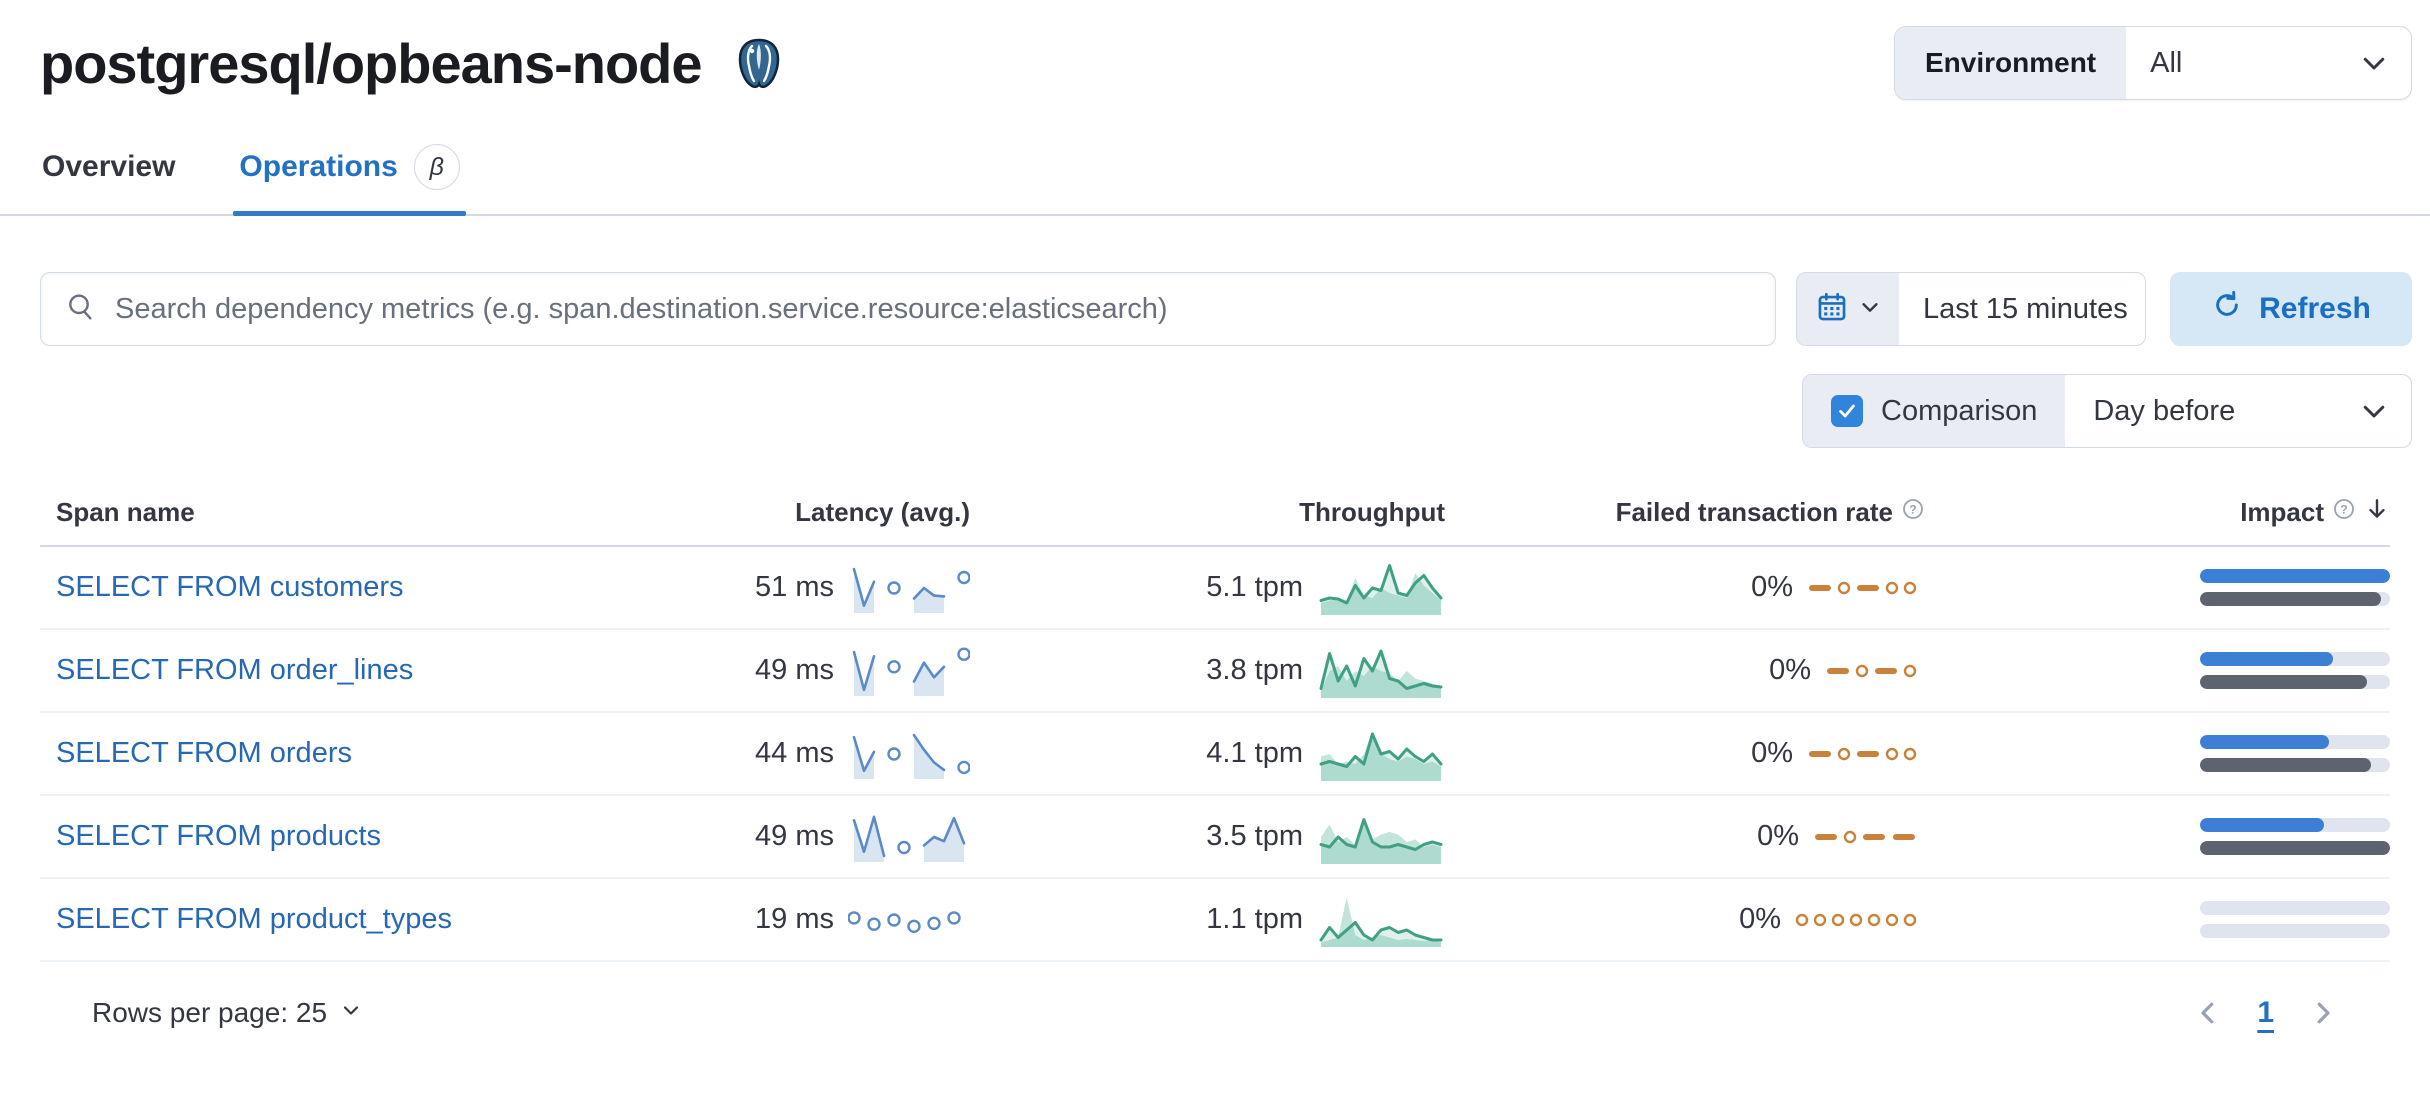 Image resolution: width=2430 pixels, height=1104 pixels. Describe the element at coordinates (2265, 1012) in the screenshot. I see `page-number-1: 1` at that location.